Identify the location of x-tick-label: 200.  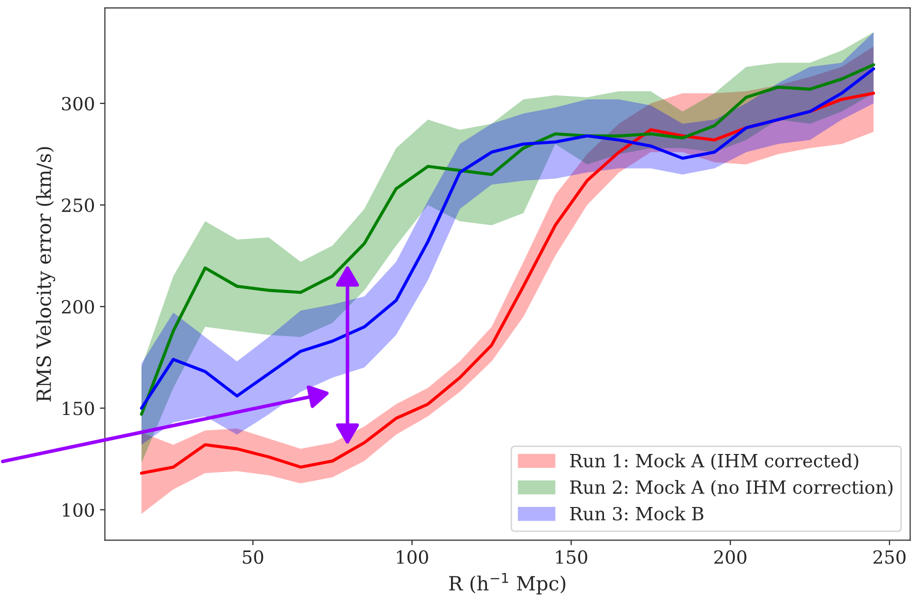
(730, 557).